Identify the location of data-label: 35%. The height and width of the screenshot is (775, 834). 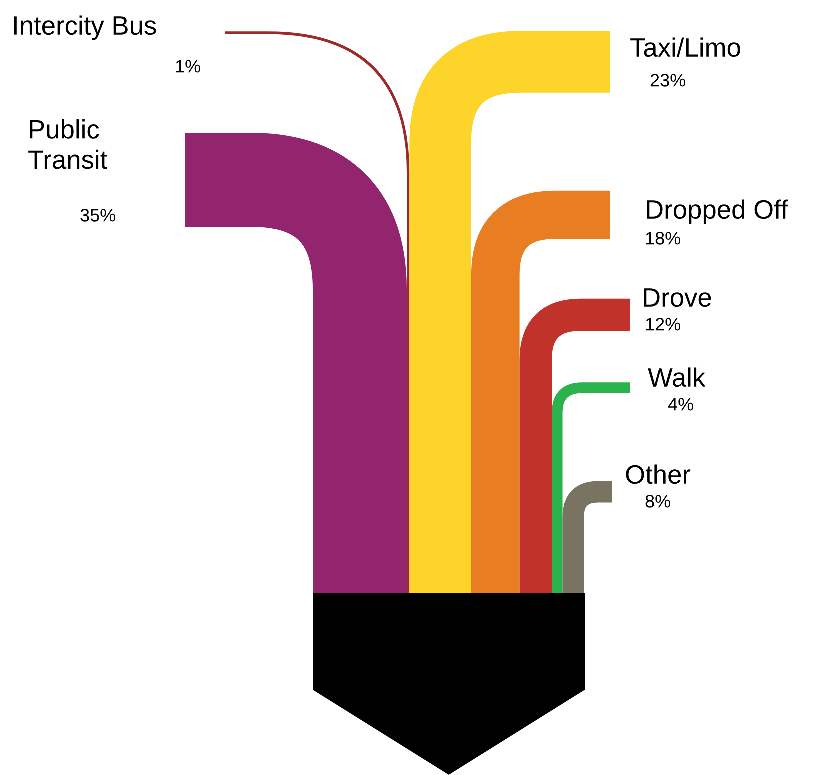
(98, 215).